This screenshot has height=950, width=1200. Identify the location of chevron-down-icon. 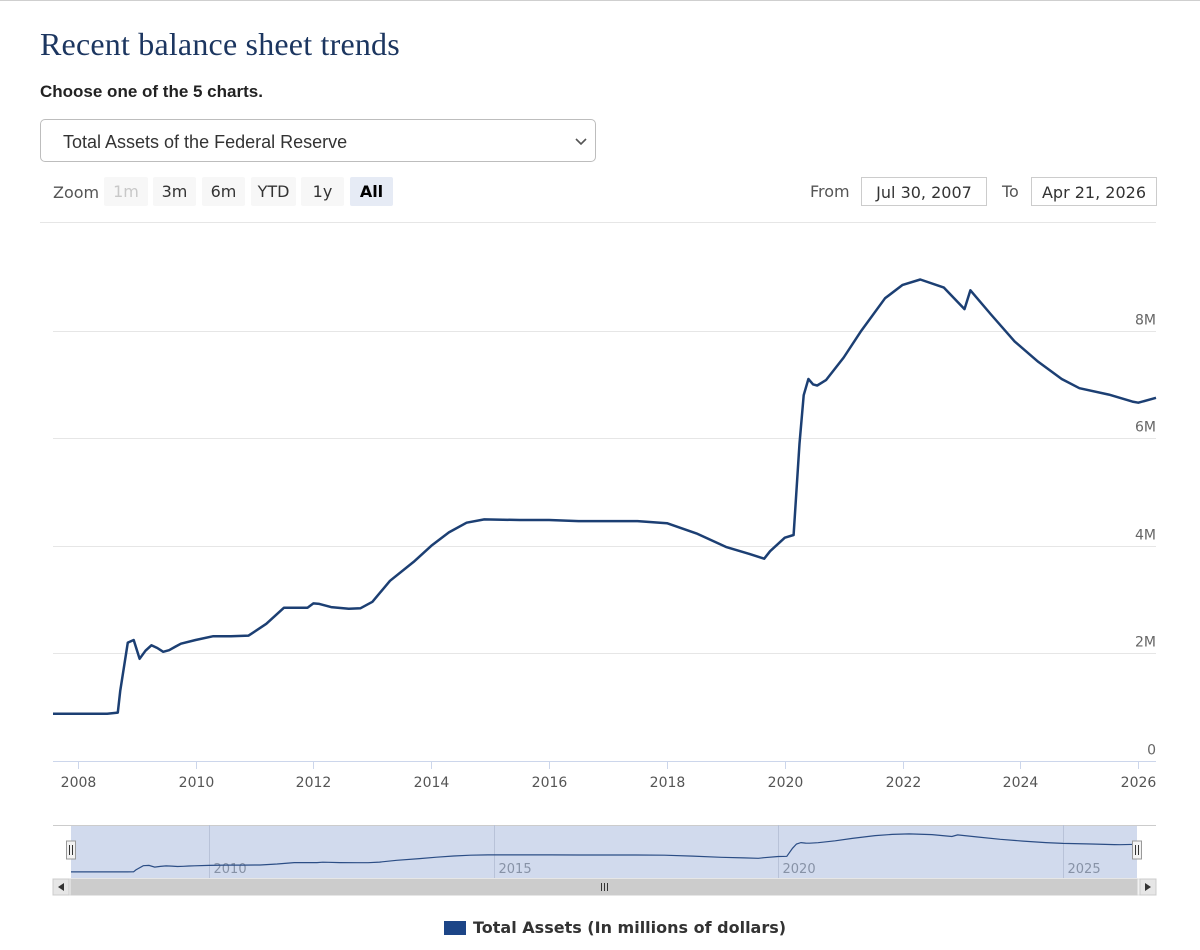
(581, 142).